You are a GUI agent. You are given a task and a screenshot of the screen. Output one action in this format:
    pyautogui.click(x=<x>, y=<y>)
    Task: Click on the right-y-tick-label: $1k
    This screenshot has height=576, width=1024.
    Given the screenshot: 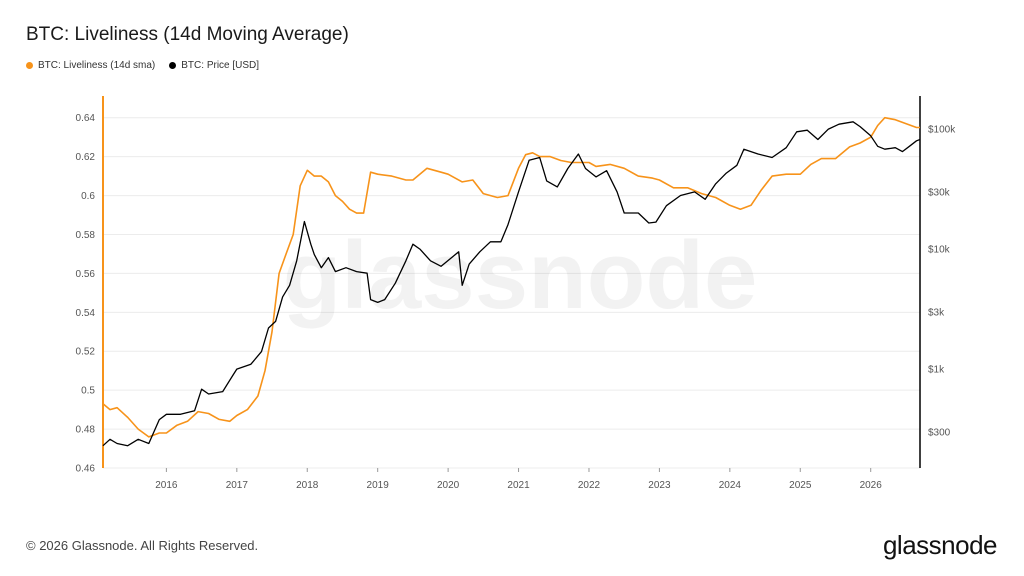 What is the action you would take?
    pyautogui.click(x=936, y=370)
    